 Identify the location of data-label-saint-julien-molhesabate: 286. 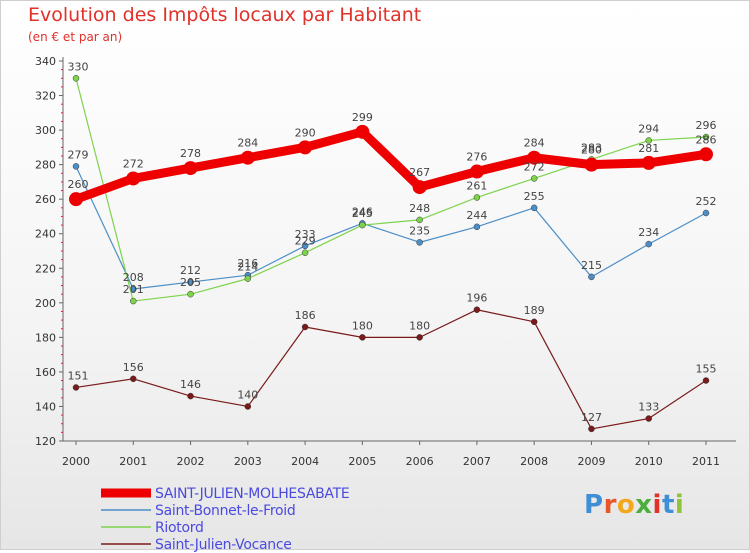
(706, 139).